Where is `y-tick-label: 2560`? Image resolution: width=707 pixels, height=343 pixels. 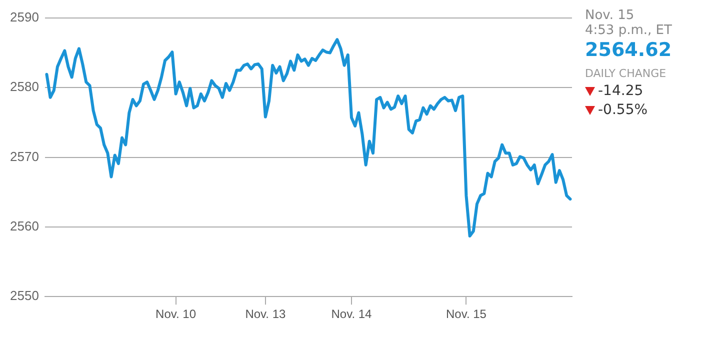 y-tick-label: 2560 is located at coordinates (24, 226).